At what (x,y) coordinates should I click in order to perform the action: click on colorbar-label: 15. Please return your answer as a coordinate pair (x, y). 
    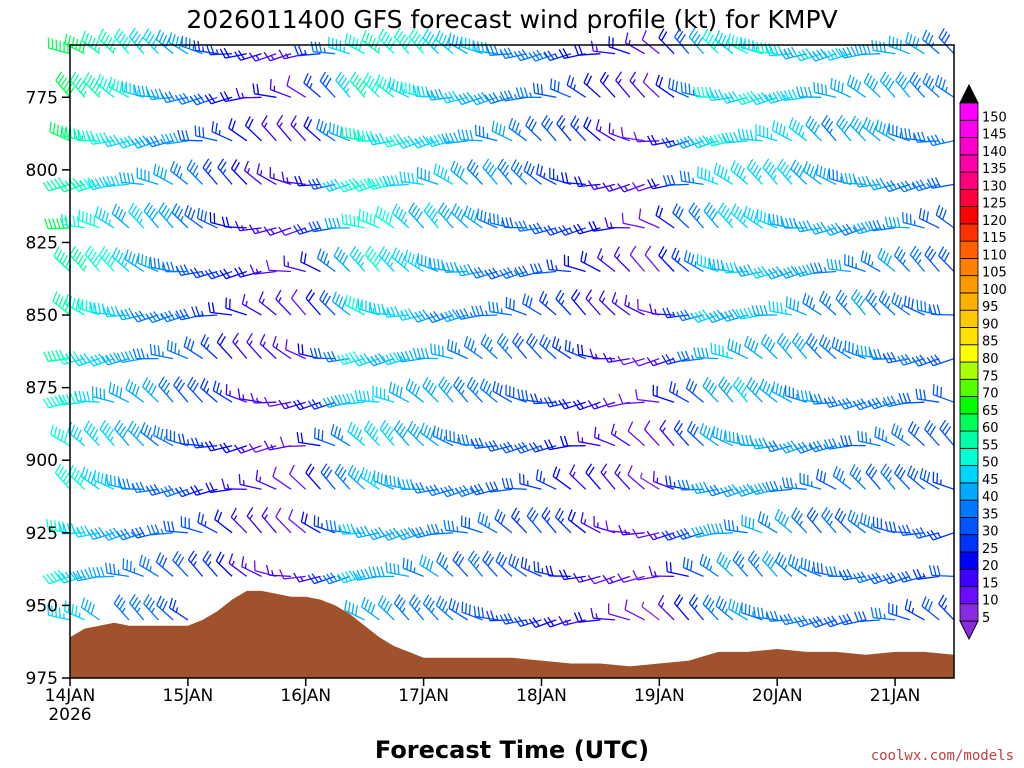
    Looking at the image, I should click on (990, 583).